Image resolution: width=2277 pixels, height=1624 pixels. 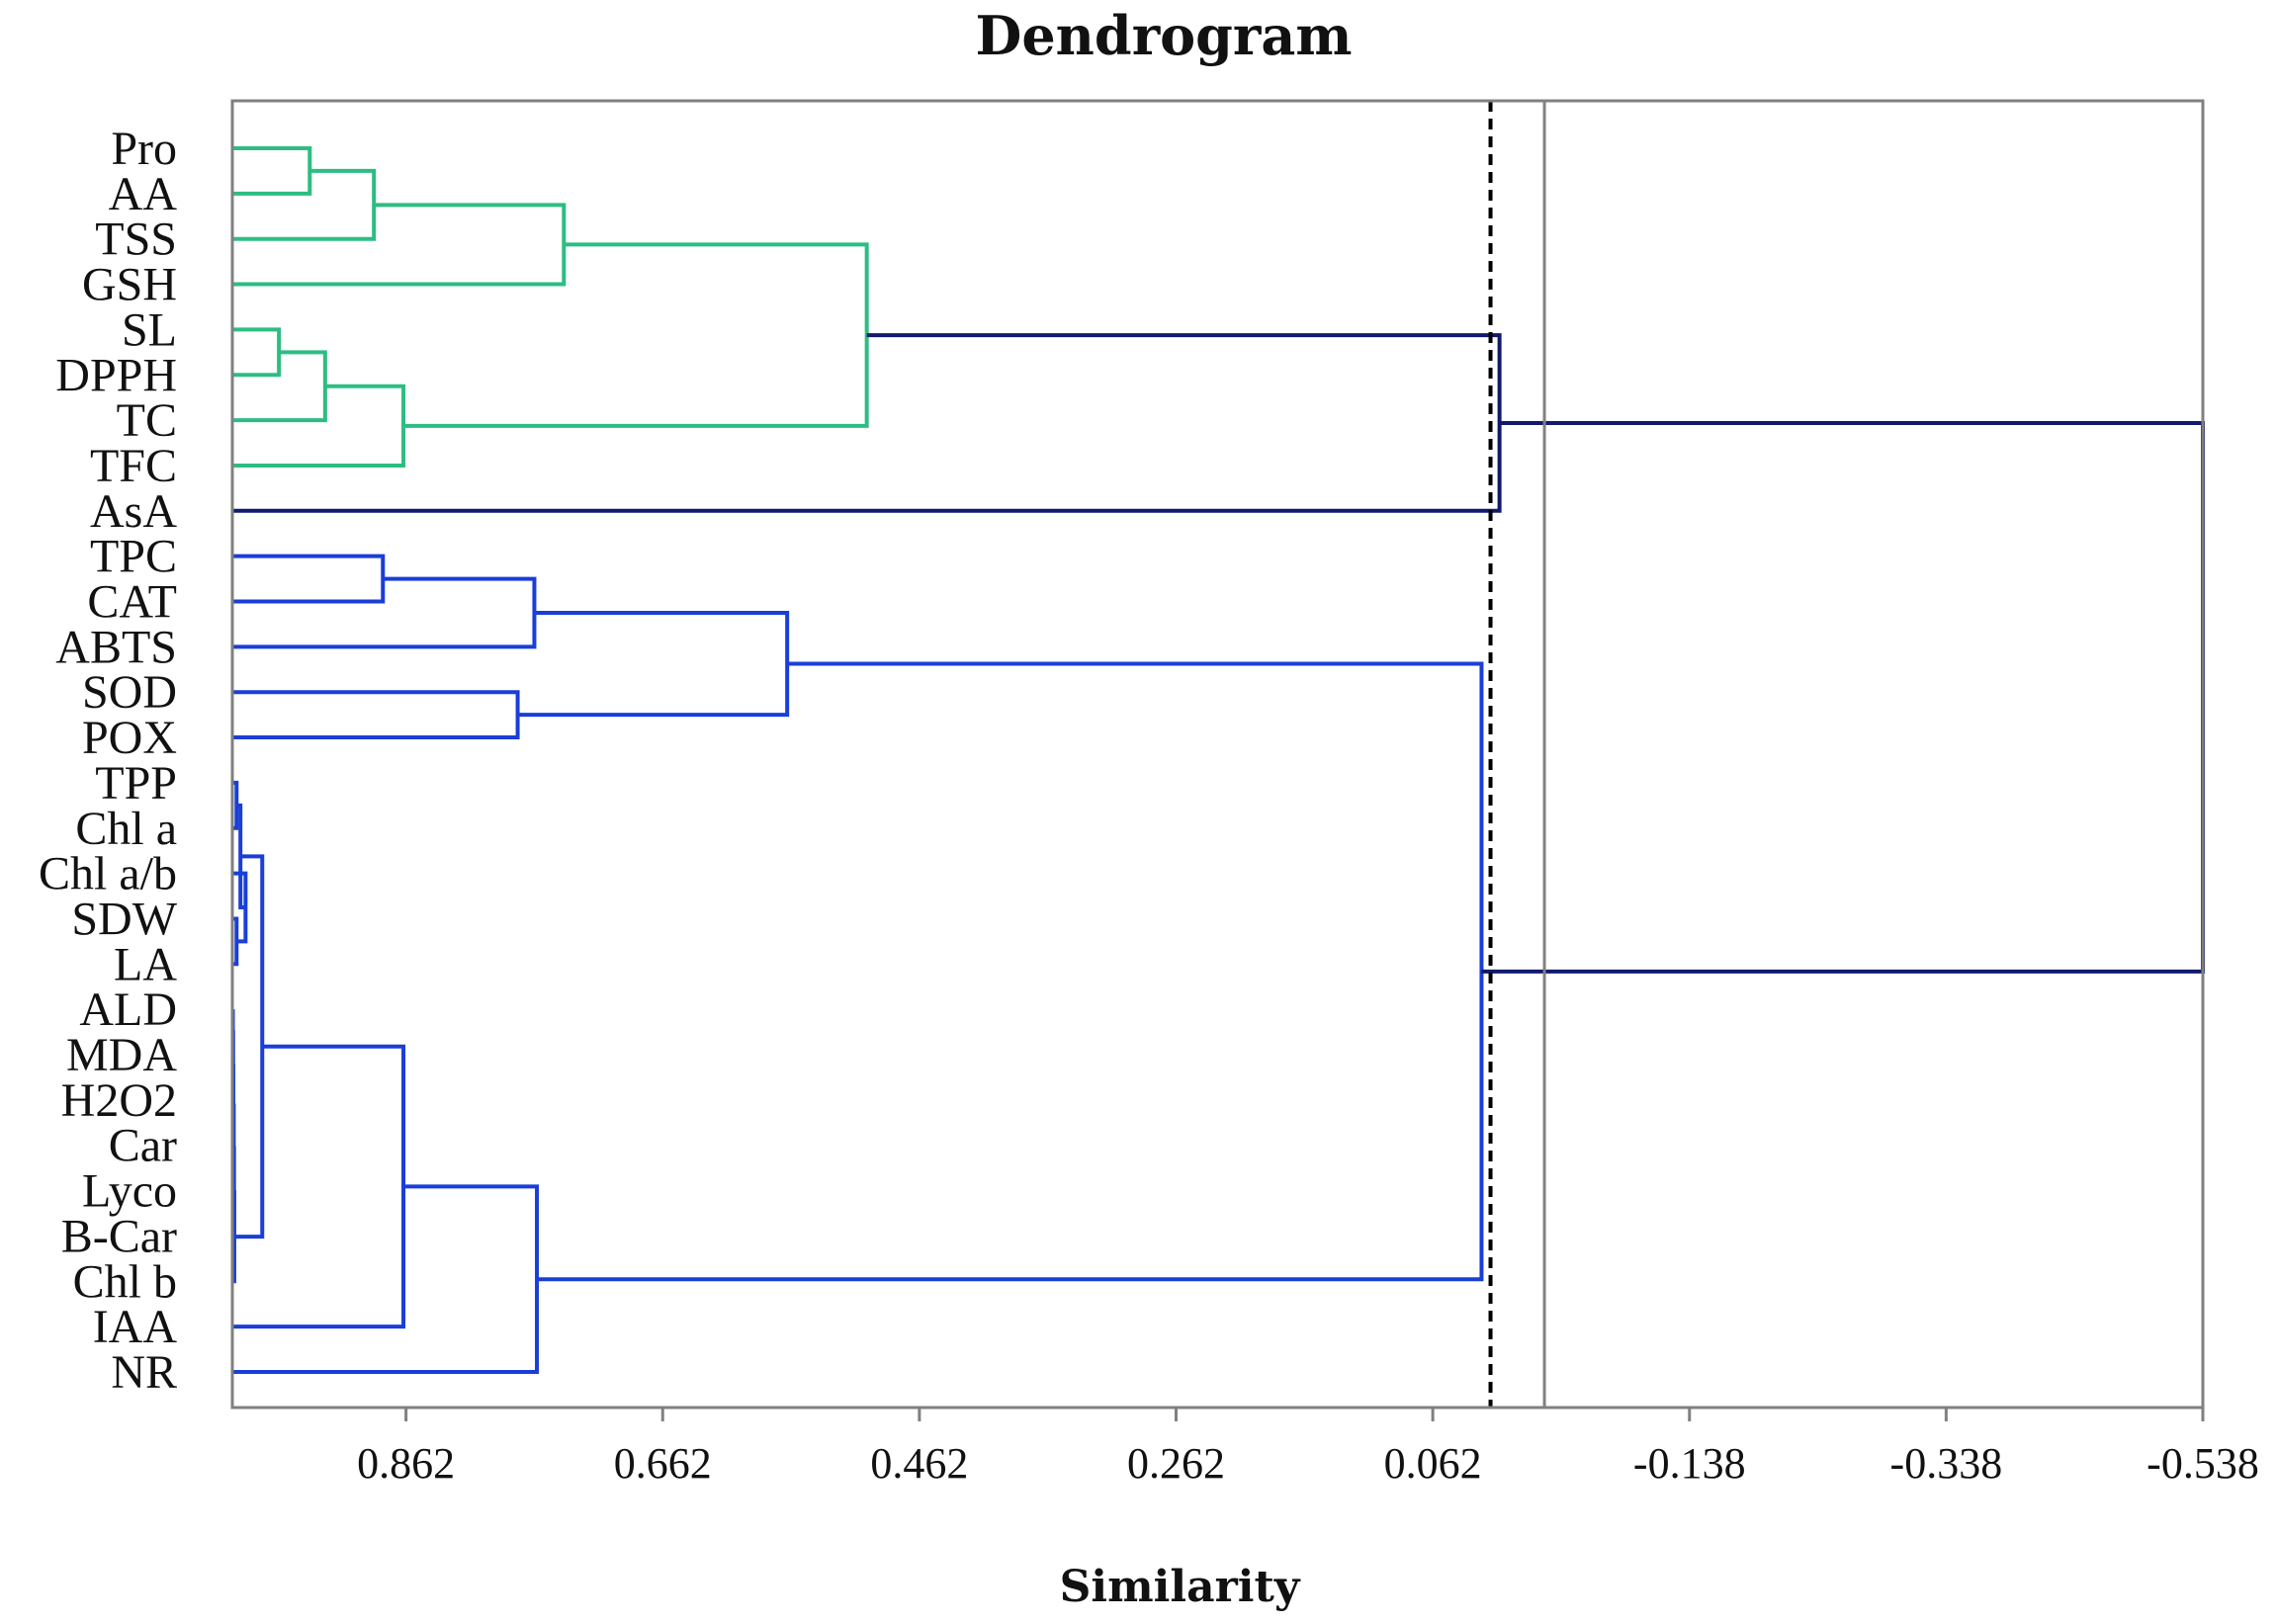 I want to click on leaf-label: SOD, so click(x=129, y=693).